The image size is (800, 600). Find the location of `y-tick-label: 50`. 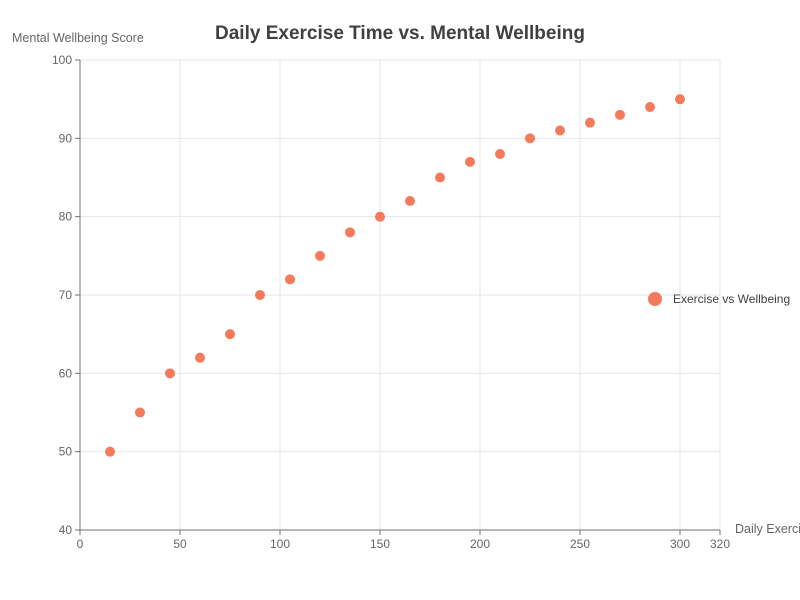

y-tick-label: 50 is located at coordinates (66, 452).